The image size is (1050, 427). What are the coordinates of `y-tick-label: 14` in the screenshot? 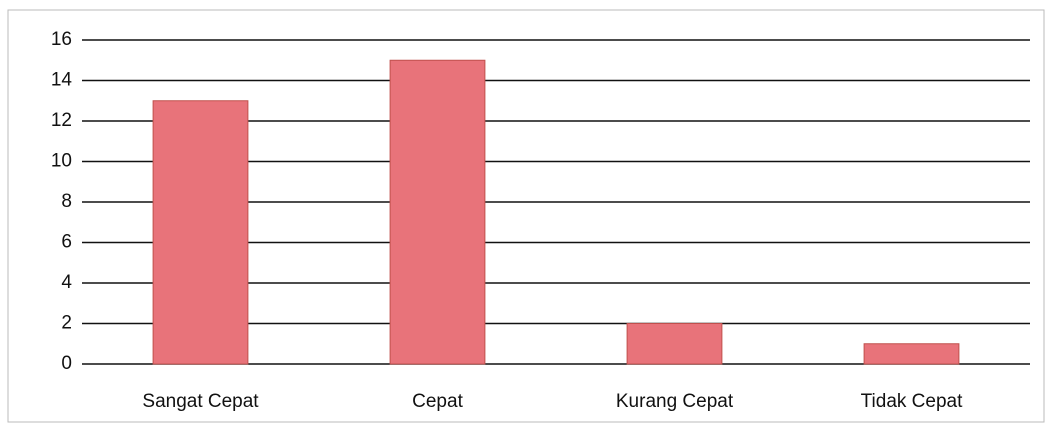 It's located at (62, 80).